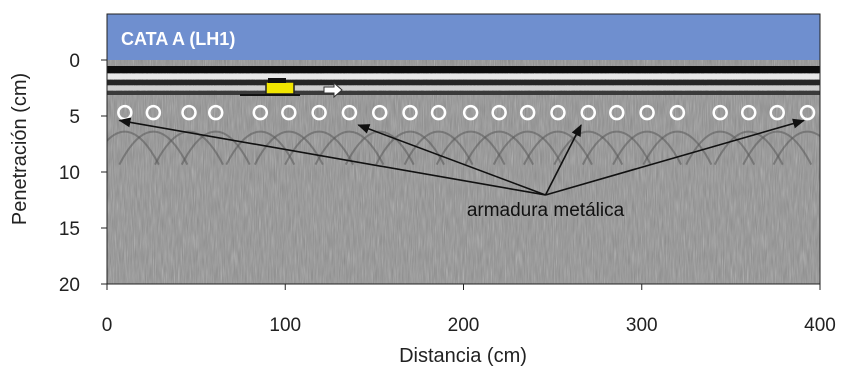 Image resolution: width=843 pixels, height=372 pixels. Describe the element at coordinates (463, 356) in the screenshot. I see `x-axis-label: Distancia (cm)` at that location.